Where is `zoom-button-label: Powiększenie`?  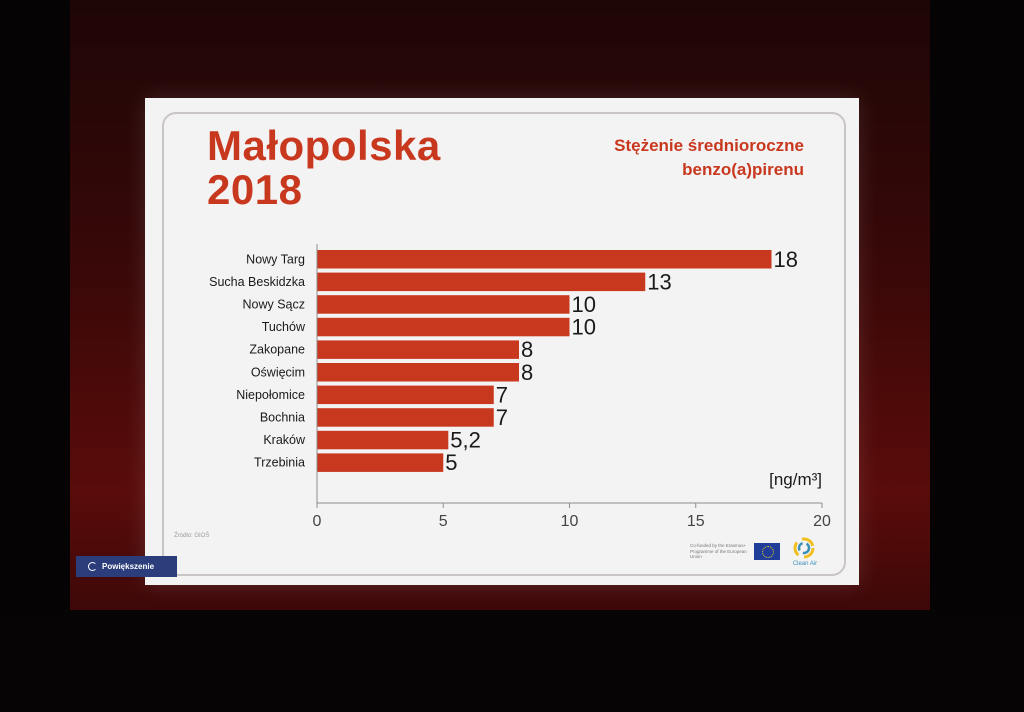 zoom-button-label: Powiększenie is located at coordinates (128, 566).